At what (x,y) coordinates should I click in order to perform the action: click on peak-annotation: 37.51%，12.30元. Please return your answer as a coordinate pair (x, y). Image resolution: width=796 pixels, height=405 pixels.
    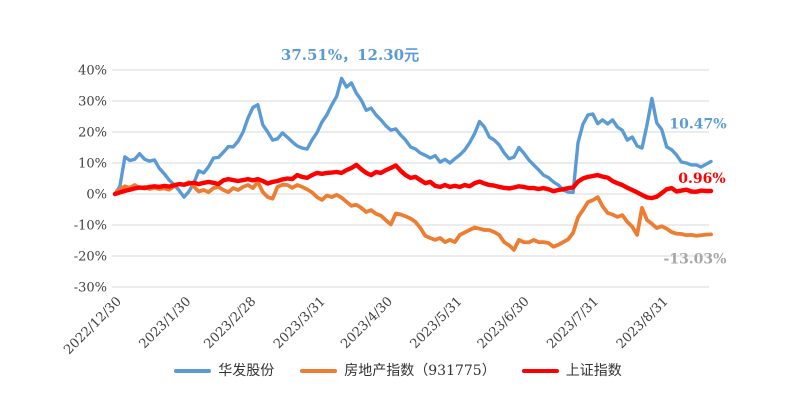
    Looking at the image, I should click on (350, 55).